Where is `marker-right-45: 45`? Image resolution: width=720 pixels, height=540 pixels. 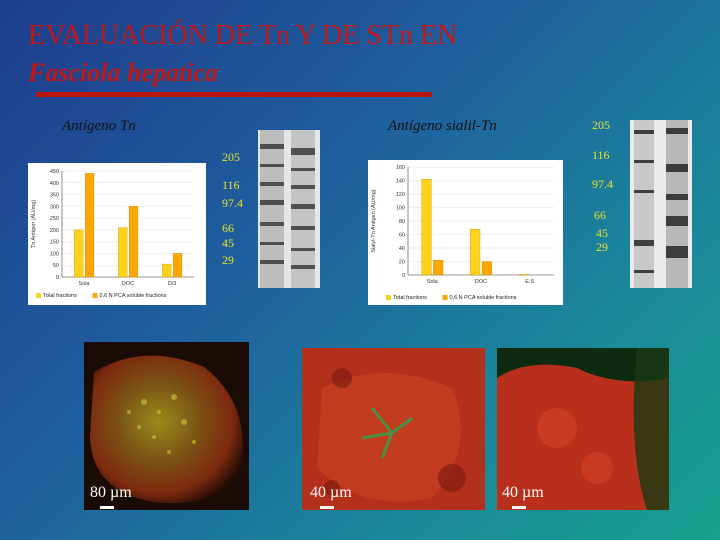 marker-right-45: 45 is located at coordinates (602, 233).